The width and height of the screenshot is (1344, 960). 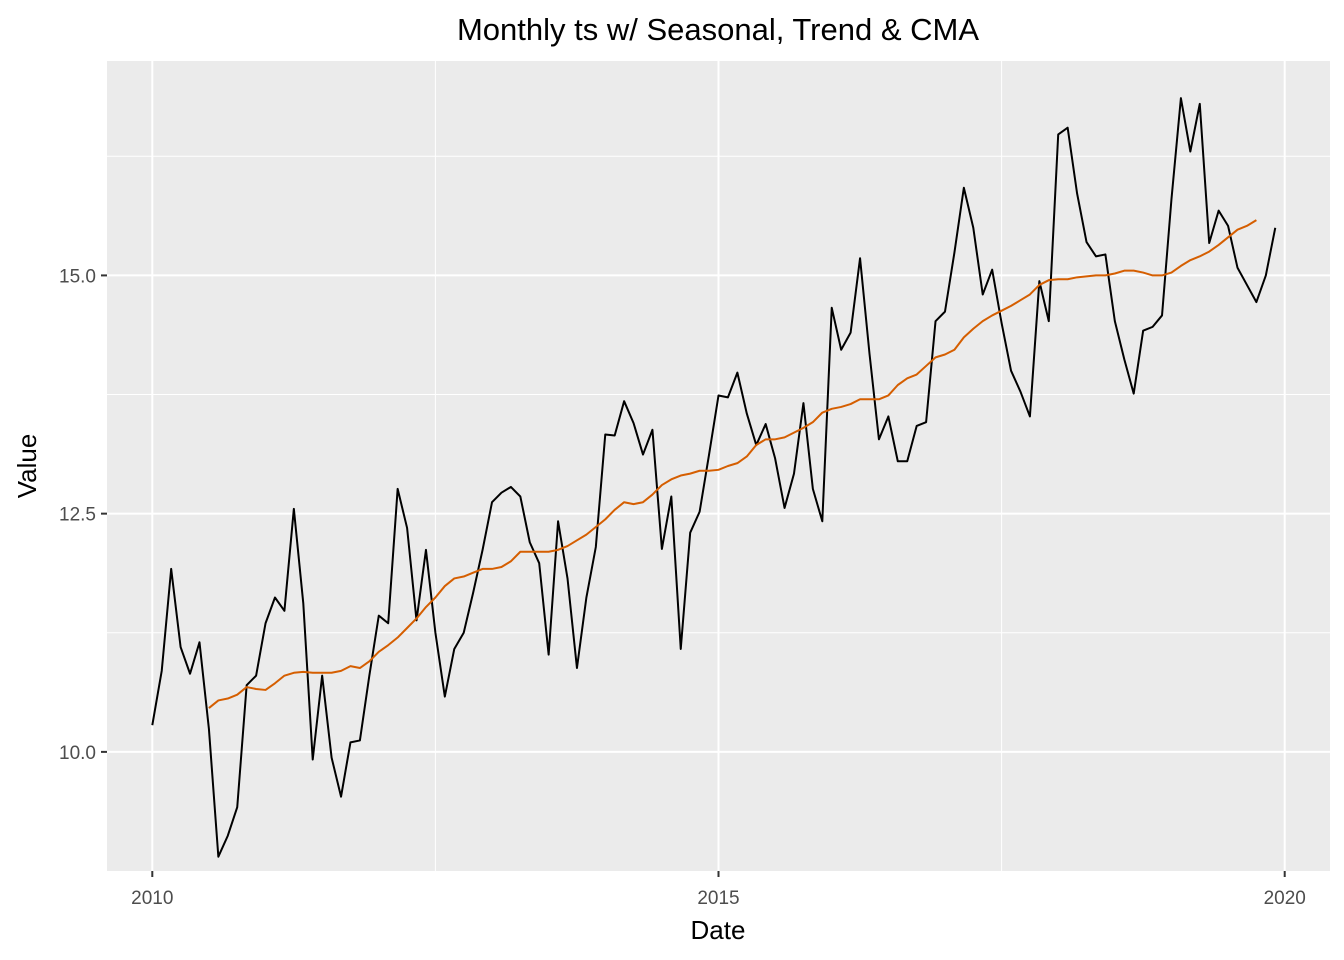 I want to click on y-tick-label: 15.0, so click(x=77, y=276).